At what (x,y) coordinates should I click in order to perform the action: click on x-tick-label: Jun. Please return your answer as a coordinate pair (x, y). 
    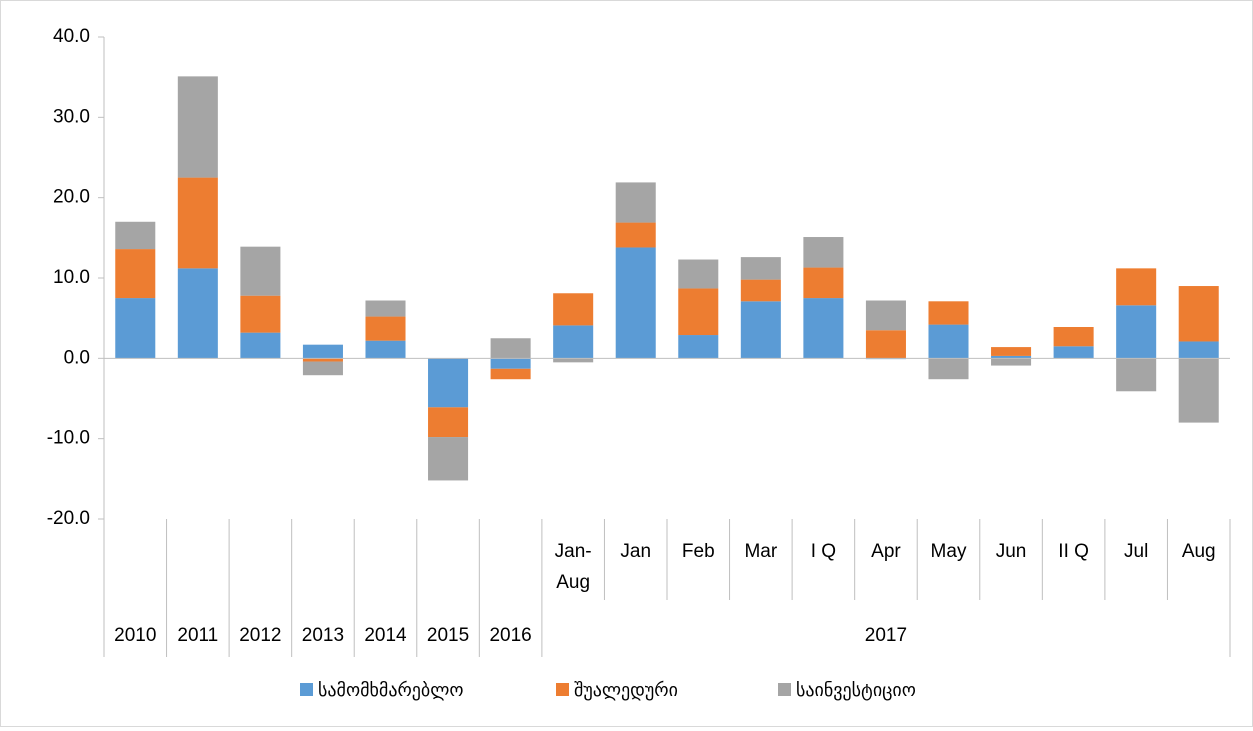
    Looking at the image, I should click on (1011, 551).